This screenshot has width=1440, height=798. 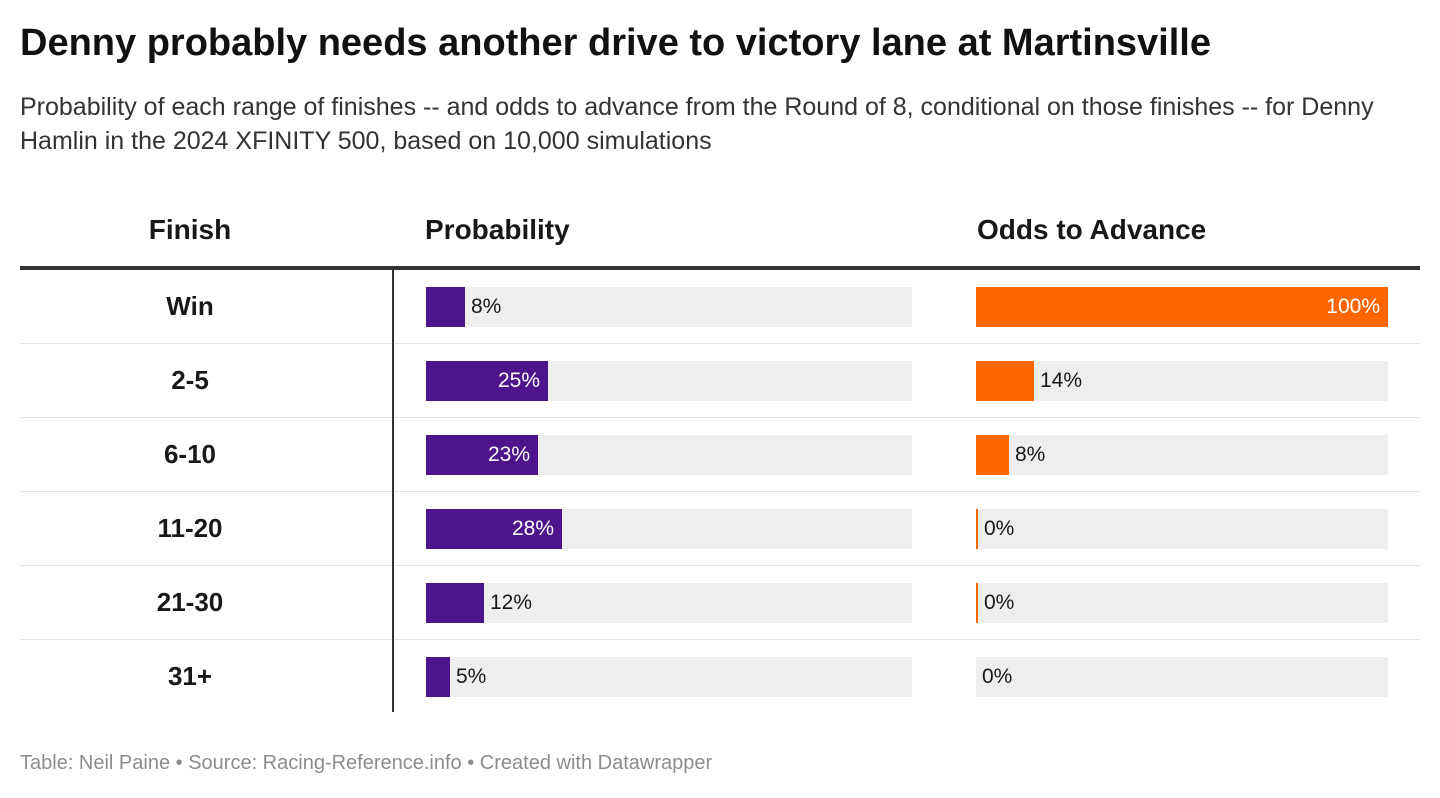 I want to click on probability-track: 25%, so click(x=669, y=381).